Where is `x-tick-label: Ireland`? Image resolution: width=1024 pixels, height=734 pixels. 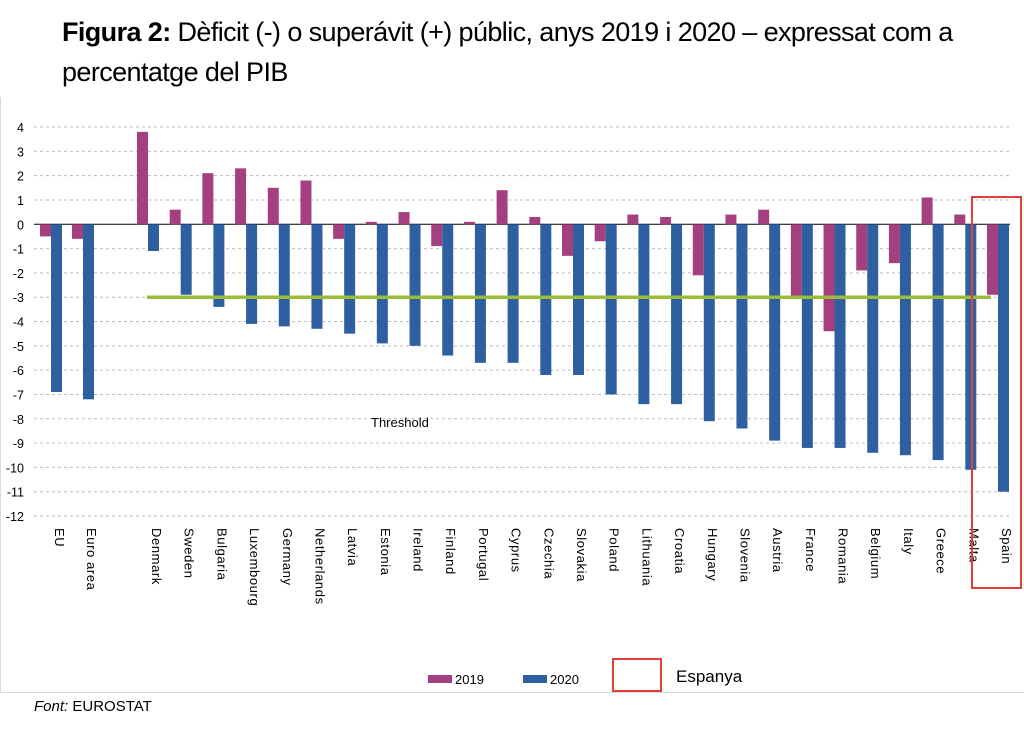 x-tick-label: Ireland is located at coordinates (418, 550).